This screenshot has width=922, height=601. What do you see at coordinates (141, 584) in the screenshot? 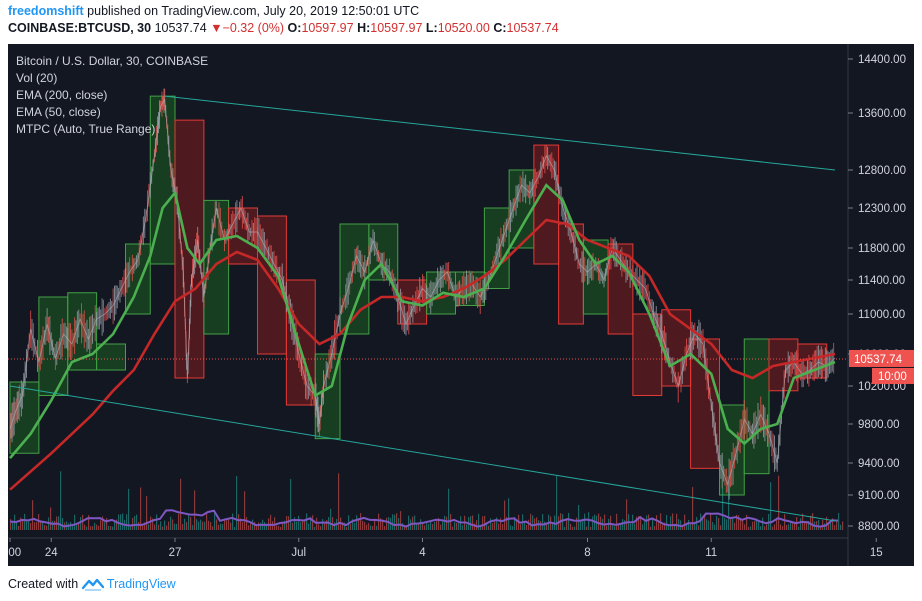
I see `tradingview-brand: TradingView` at bounding box center [141, 584].